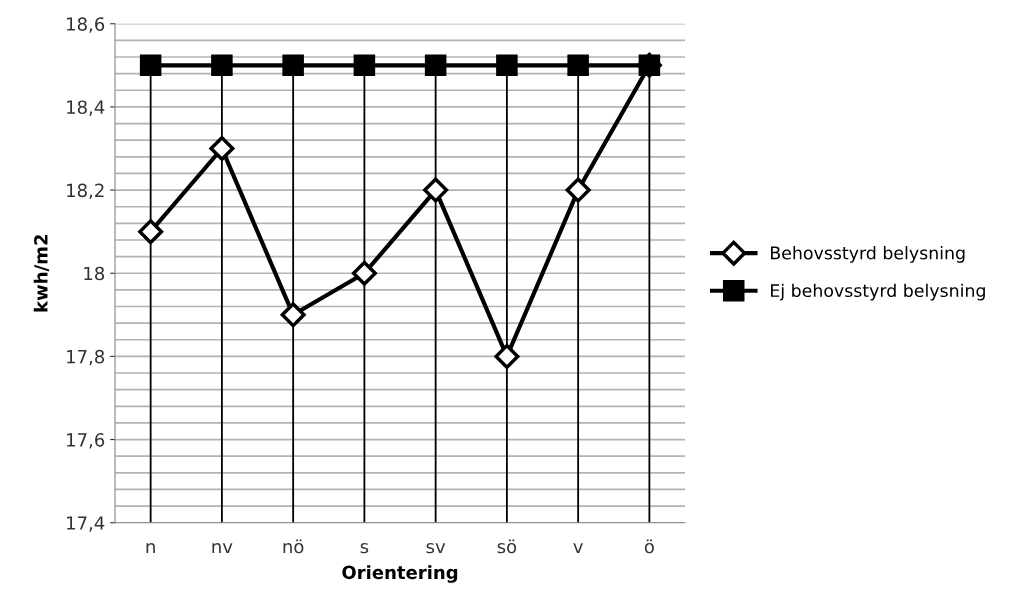 Image resolution: width=1027 pixels, height=594 pixels. What do you see at coordinates (41, 273) in the screenshot?
I see `y-axis-title: kwh/m2` at bounding box center [41, 273].